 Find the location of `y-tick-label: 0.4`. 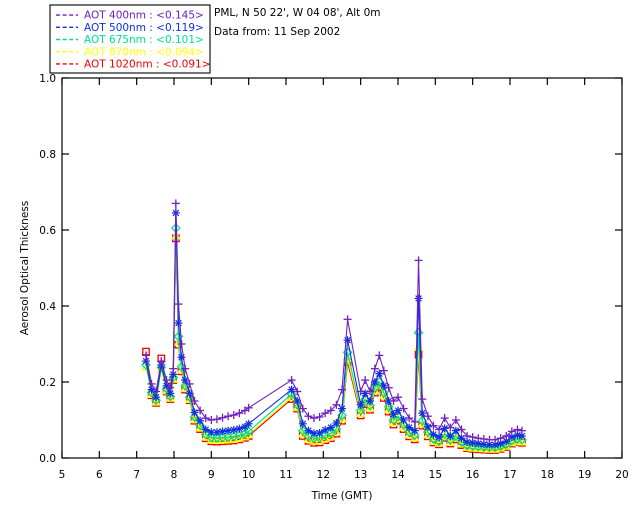

y-tick-label: 0.4 is located at coordinates (47, 307).